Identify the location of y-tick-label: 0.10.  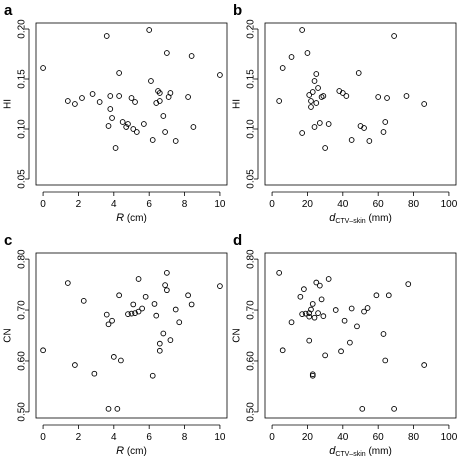
(251, 129).